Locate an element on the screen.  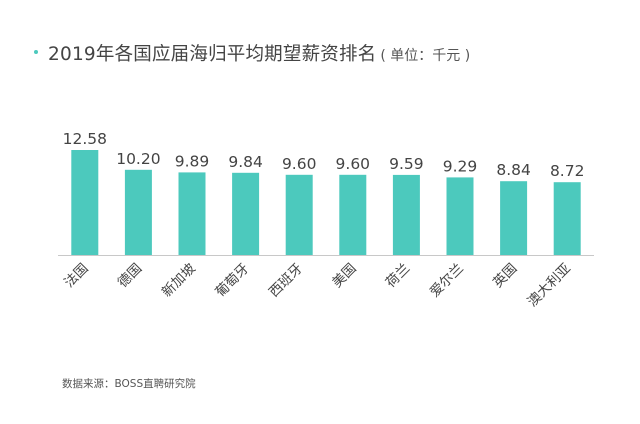
value-label-3: 9.84 is located at coordinates (245, 162).